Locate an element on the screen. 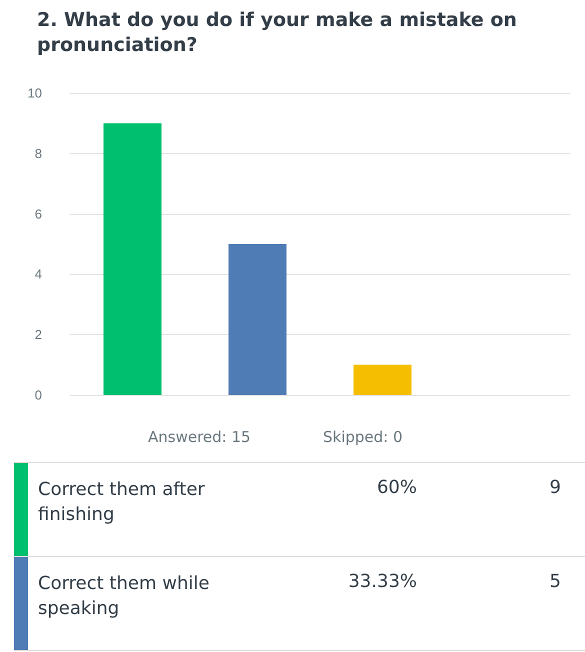 The width and height of the screenshot is (585, 652). text: Correct them while speaking is located at coordinates (124, 596).